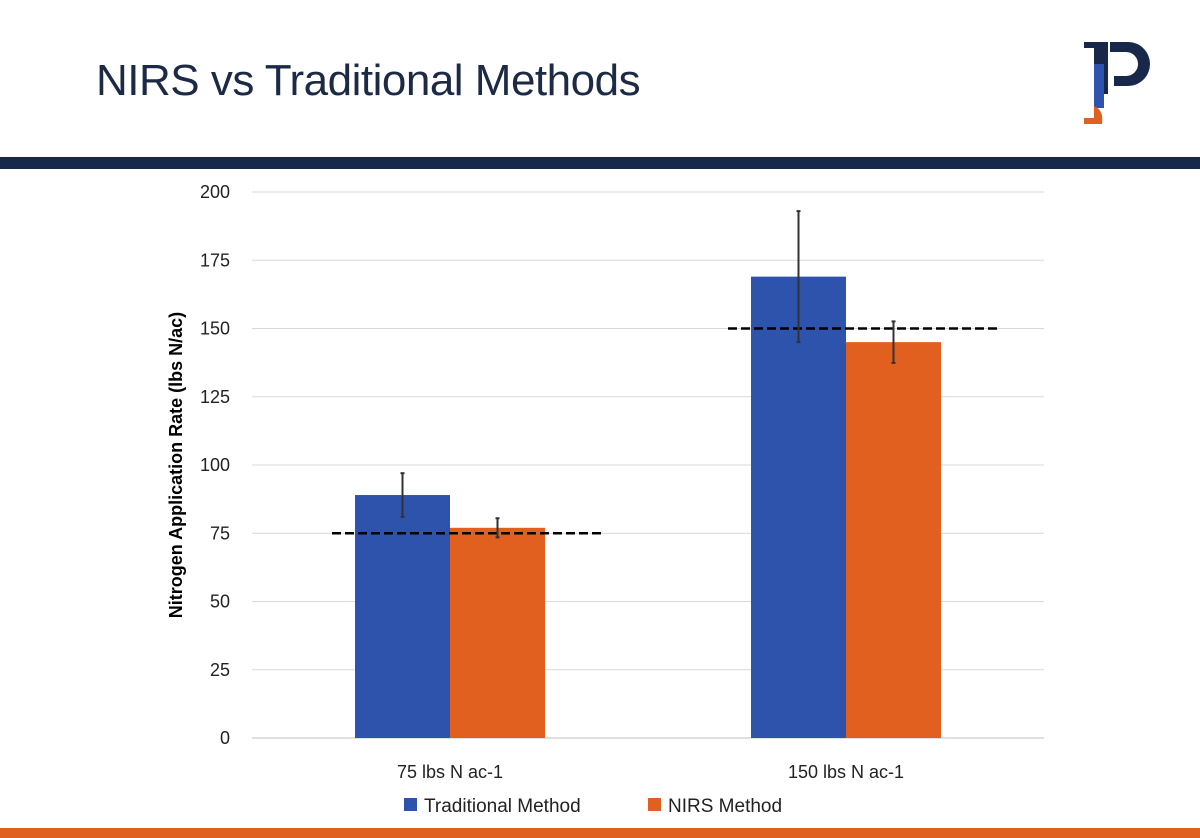 The image size is (1200, 838). I want to click on y-tick-label: 175, so click(215, 260).